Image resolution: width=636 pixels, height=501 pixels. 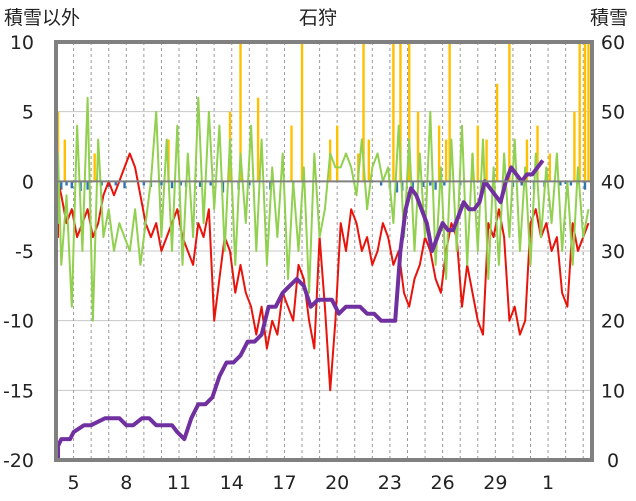 What do you see at coordinates (18, 461) in the screenshot?
I see `left-tick-label: -20` at bounding box center [18, 461].